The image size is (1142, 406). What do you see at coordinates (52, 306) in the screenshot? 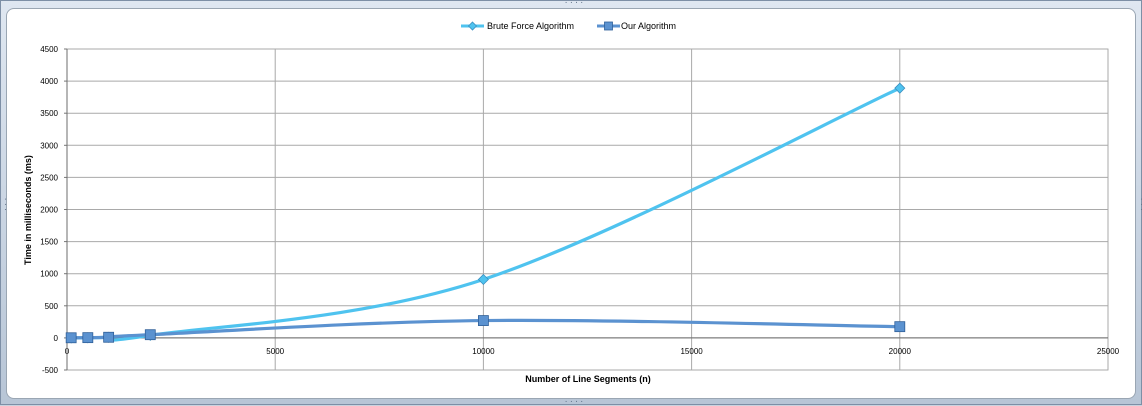
I see `y-tick-label: 500` at bounding box center [52, 306].